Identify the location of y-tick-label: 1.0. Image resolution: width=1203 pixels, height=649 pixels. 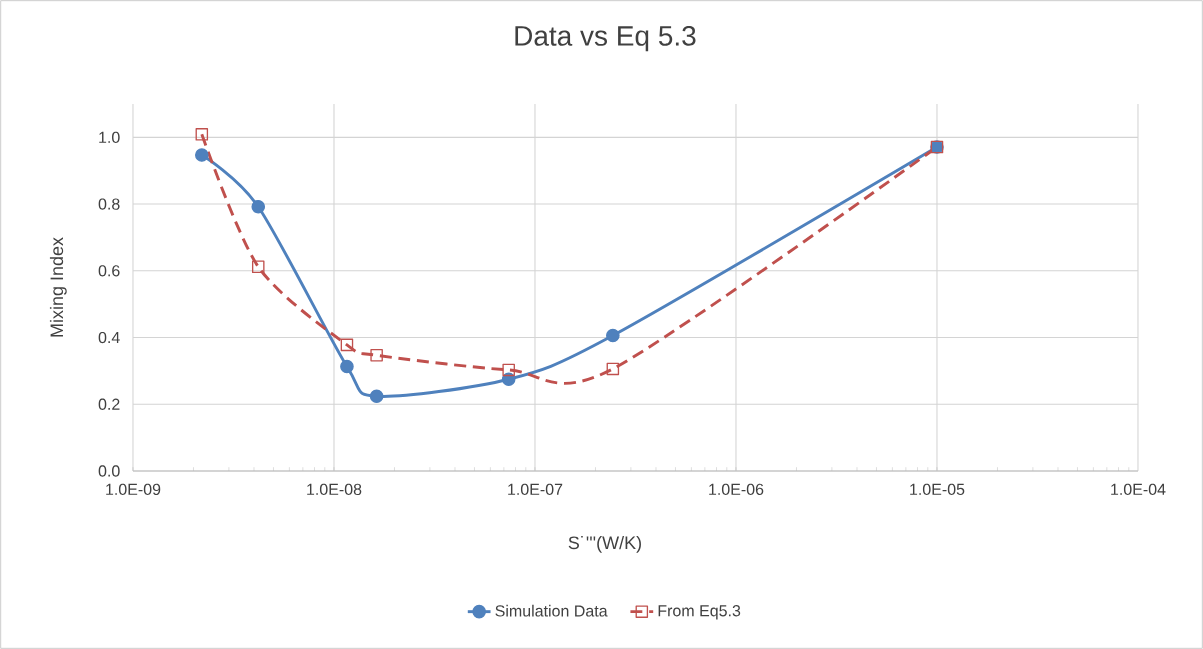
(109, 137).